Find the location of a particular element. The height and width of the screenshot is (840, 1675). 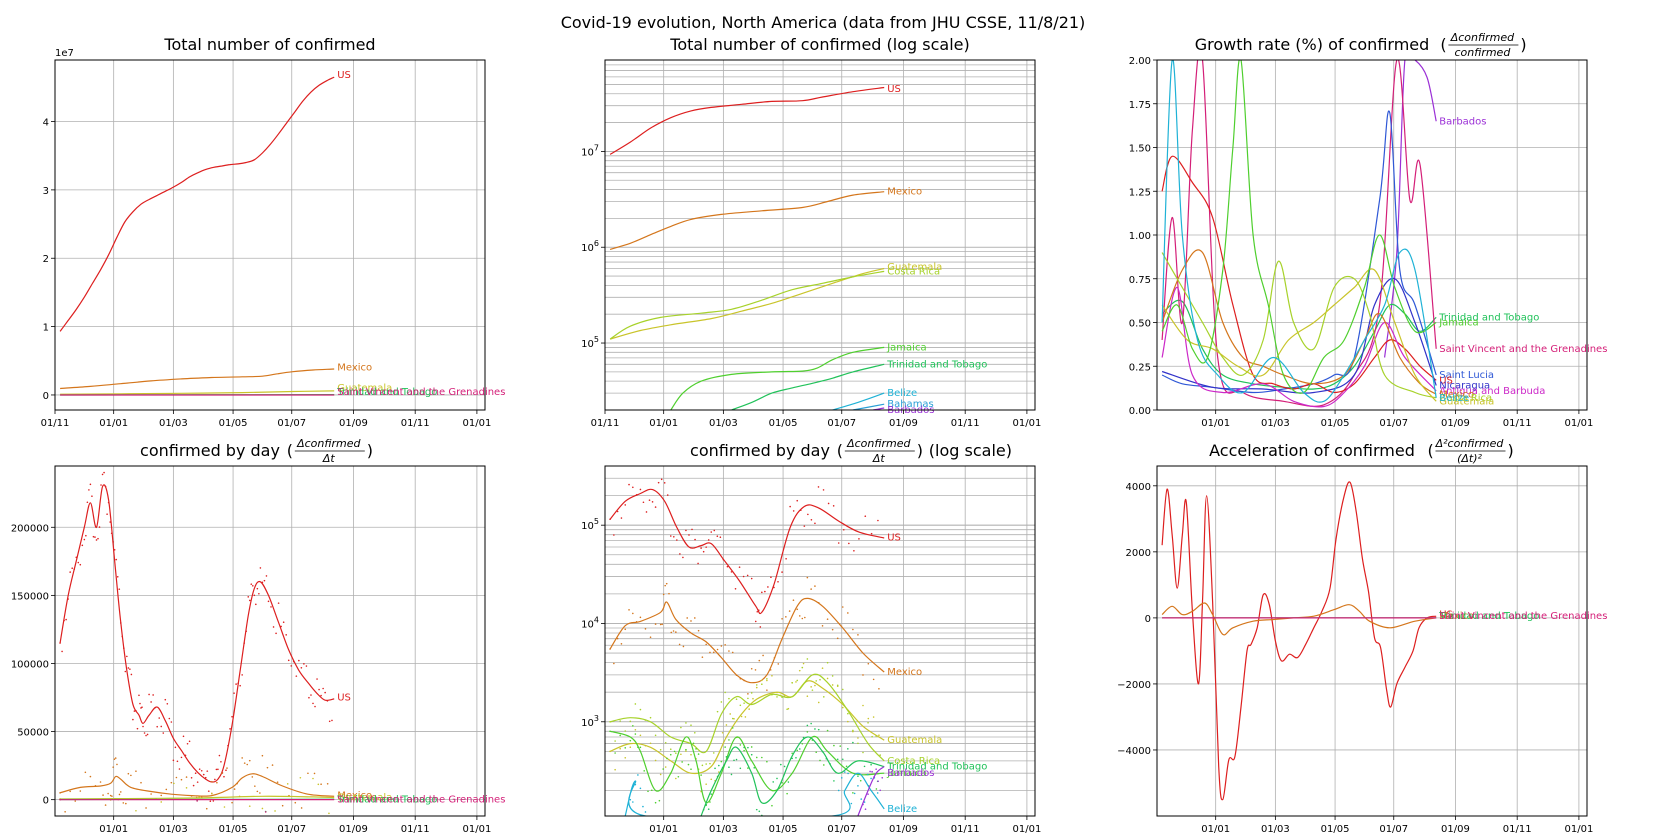

series-line-jamaica is located at coordinates (777, 378).